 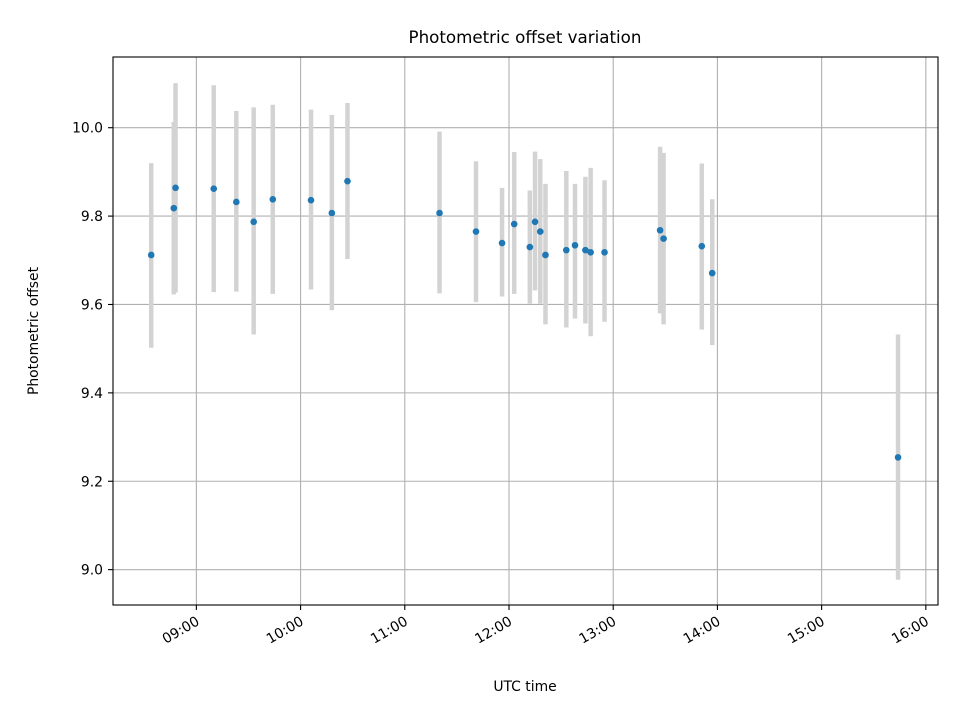 What do you see at coordinates (92, 217) in the screenshot?
I see `y-tick-label: 9.8` at bounding box center [92, 217].